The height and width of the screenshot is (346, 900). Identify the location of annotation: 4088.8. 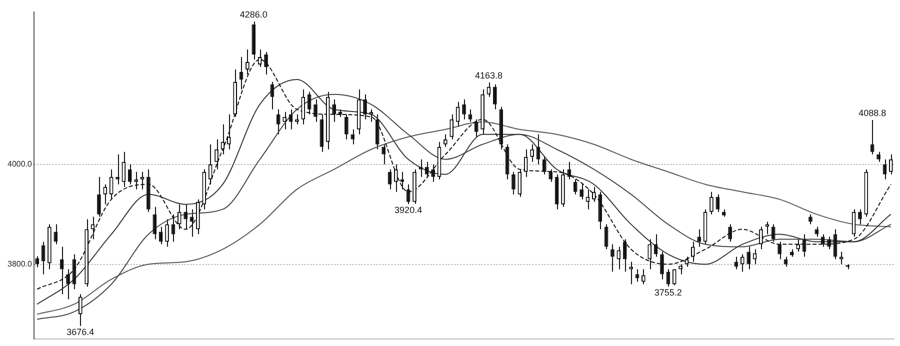
(872, 113).